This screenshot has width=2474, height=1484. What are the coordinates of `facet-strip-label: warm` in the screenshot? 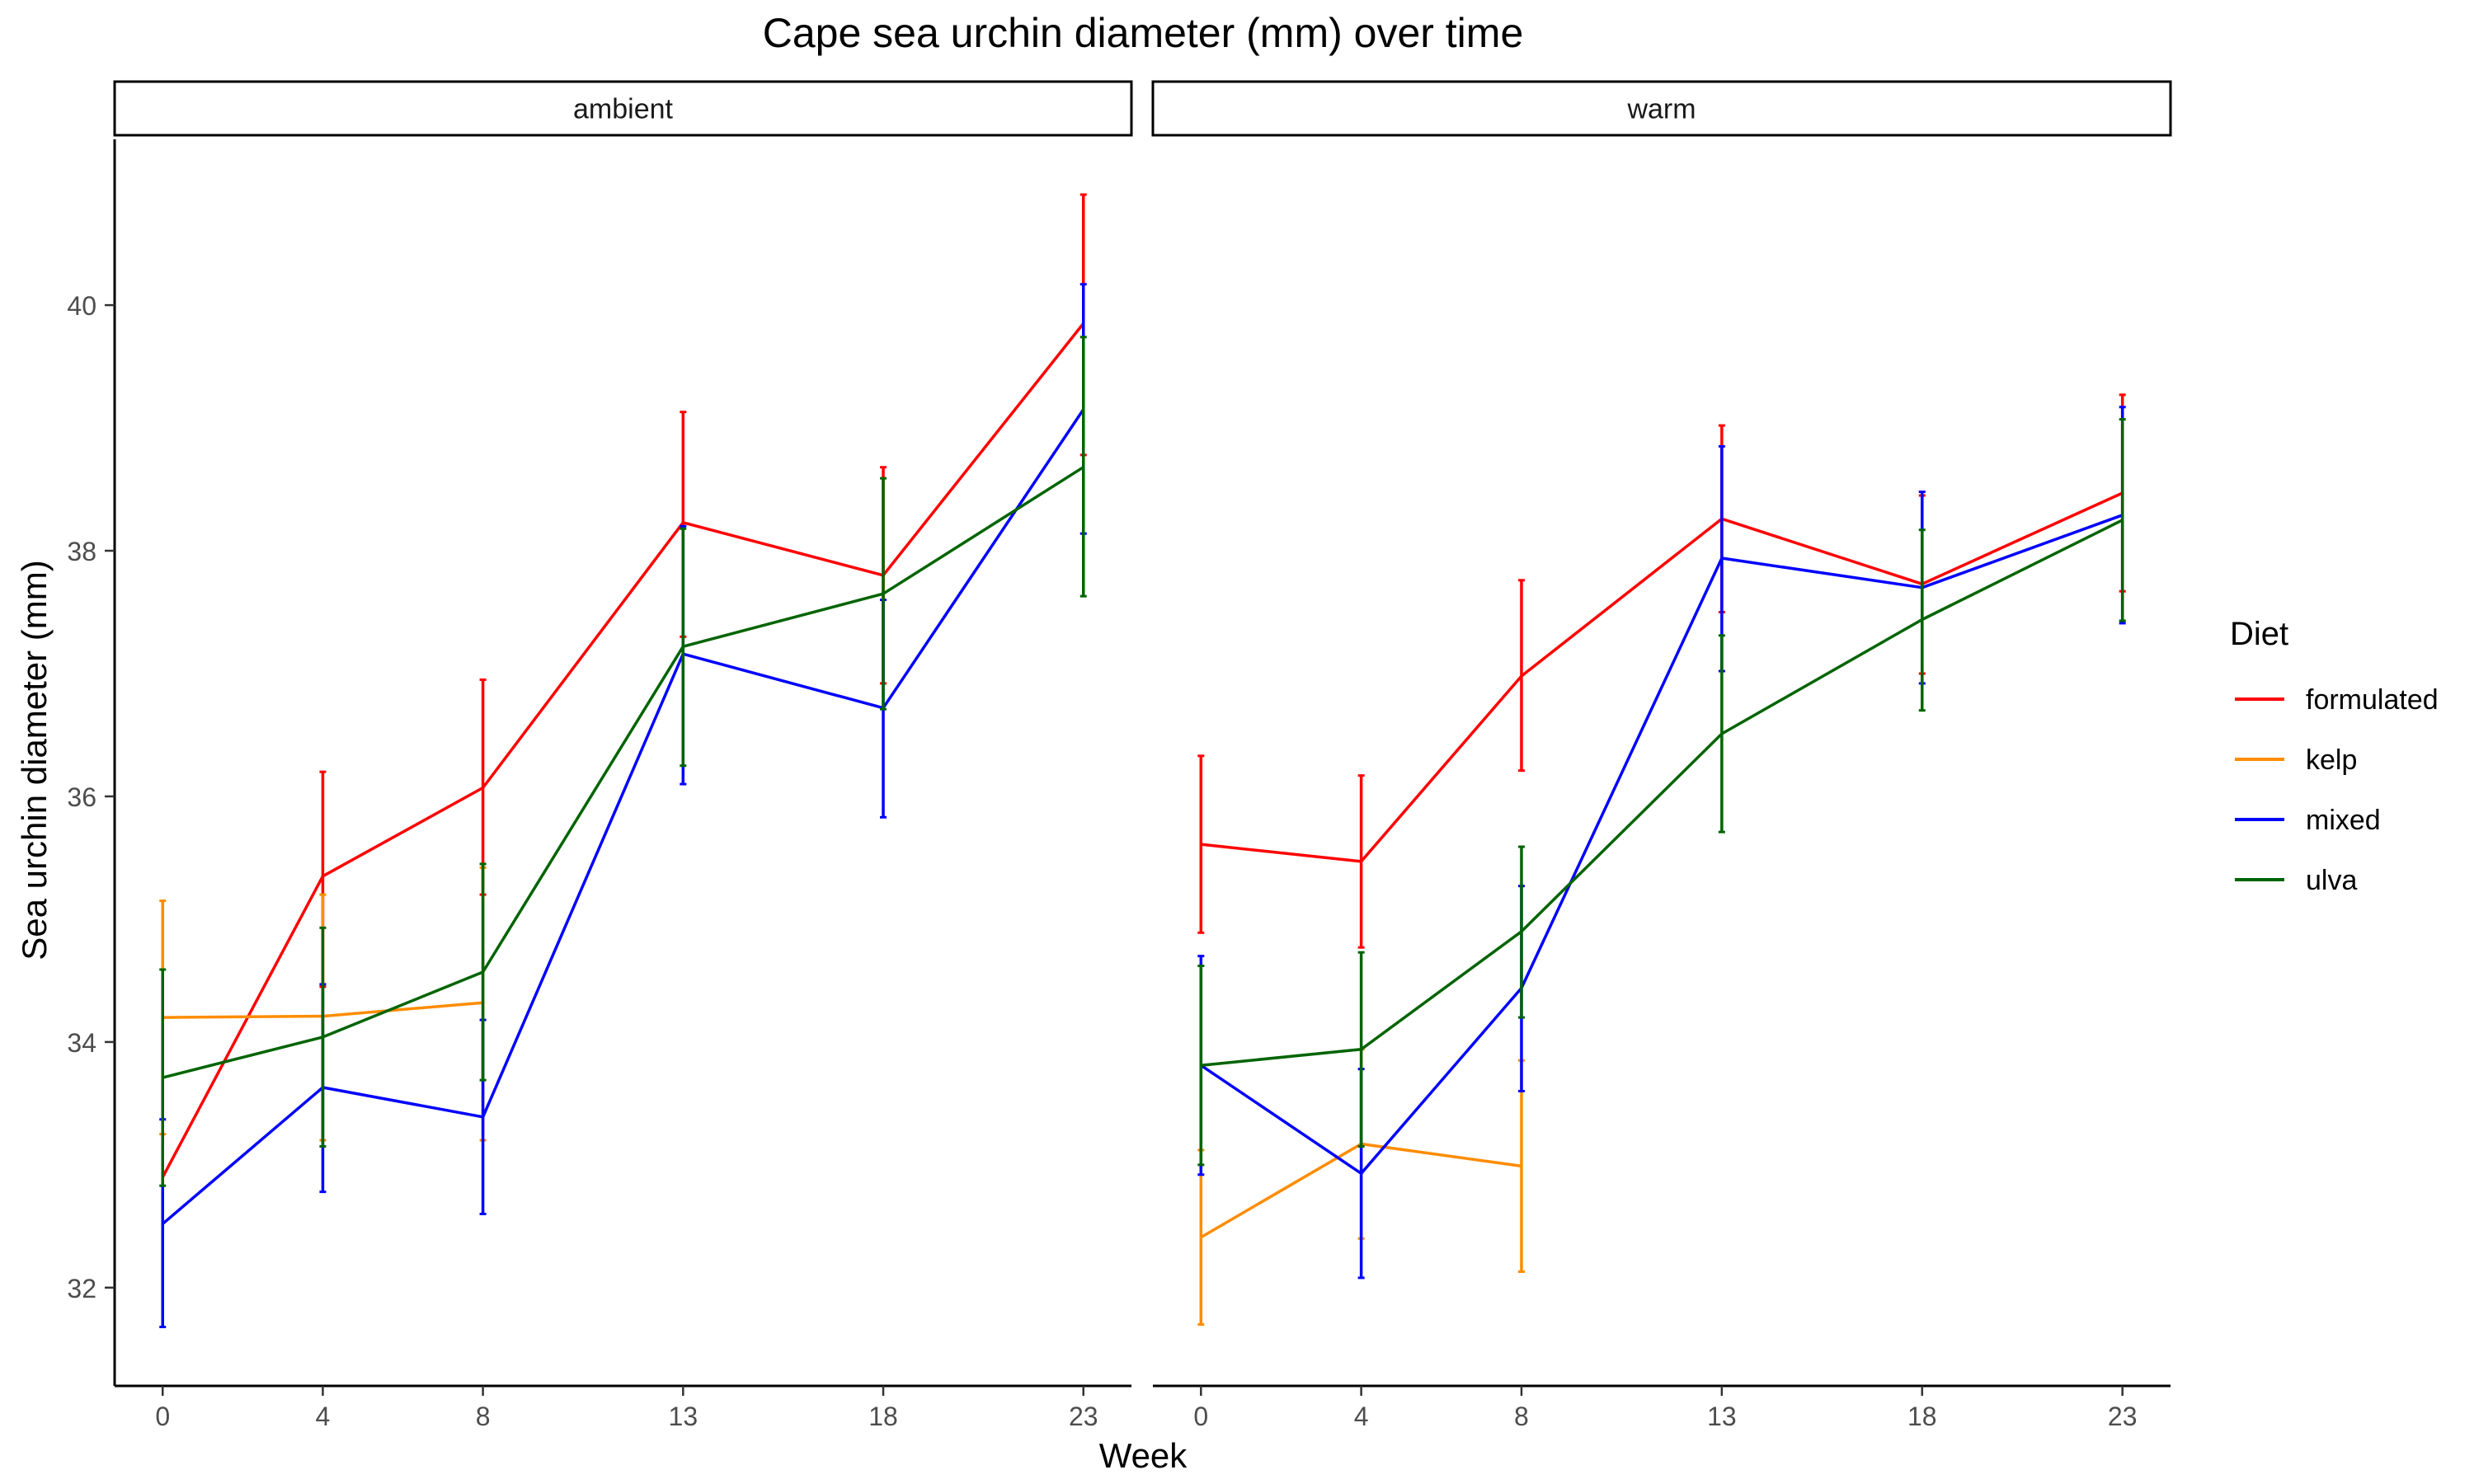 It's located at (1661, 109).